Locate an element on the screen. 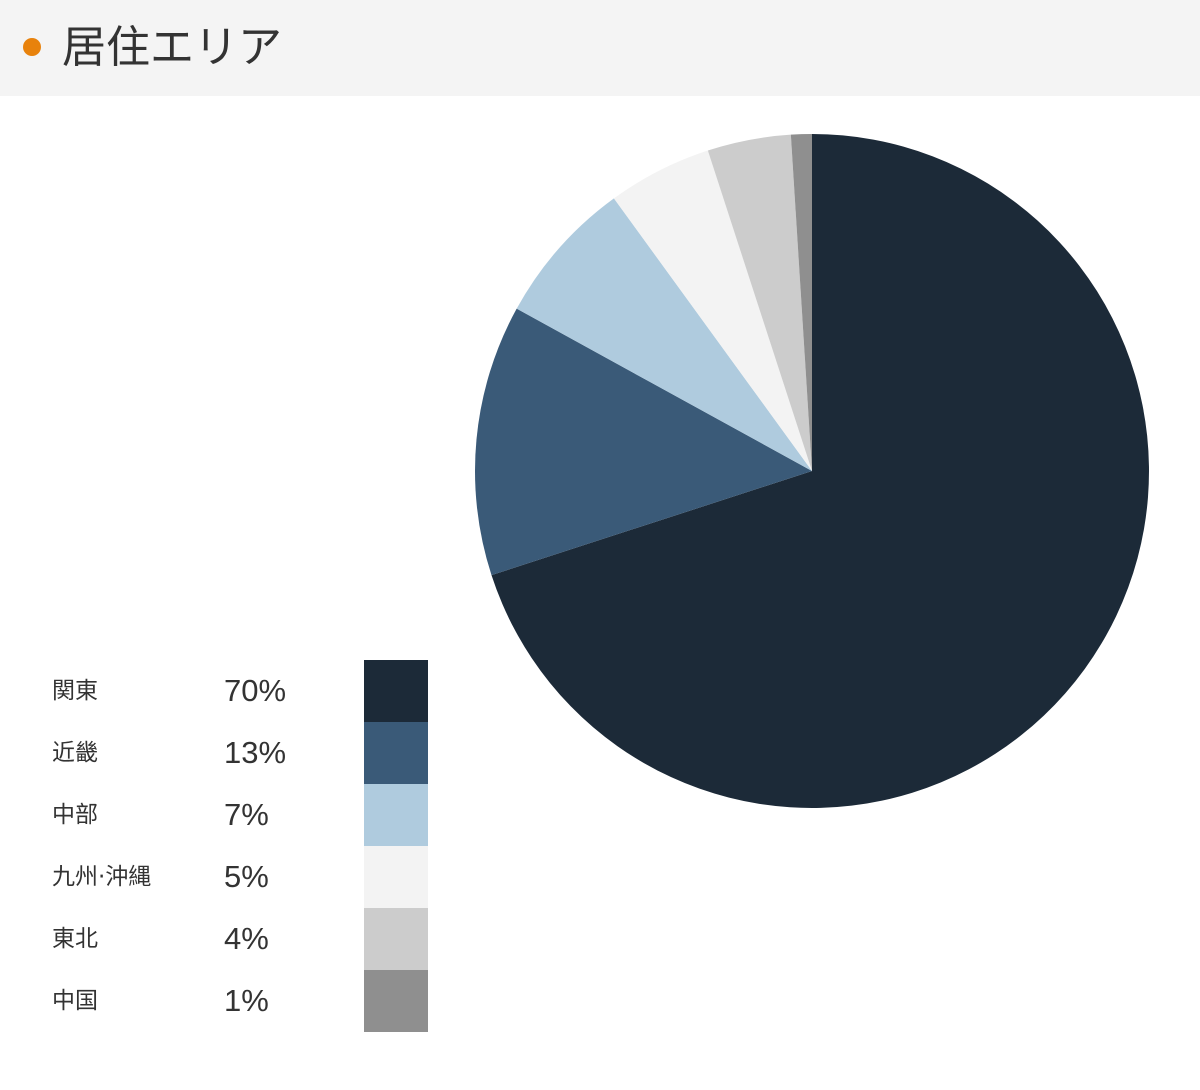  legend-value: 1% is located at coordinates (246, 1000).